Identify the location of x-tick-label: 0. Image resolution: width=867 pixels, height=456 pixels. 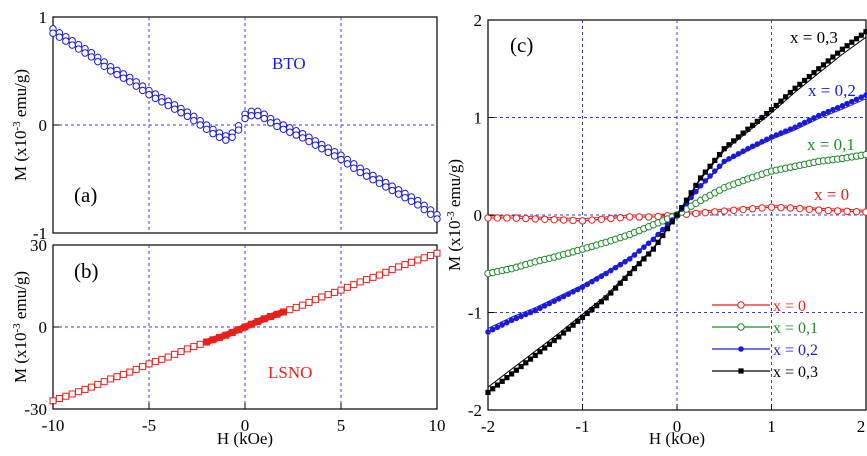
(245, 425).